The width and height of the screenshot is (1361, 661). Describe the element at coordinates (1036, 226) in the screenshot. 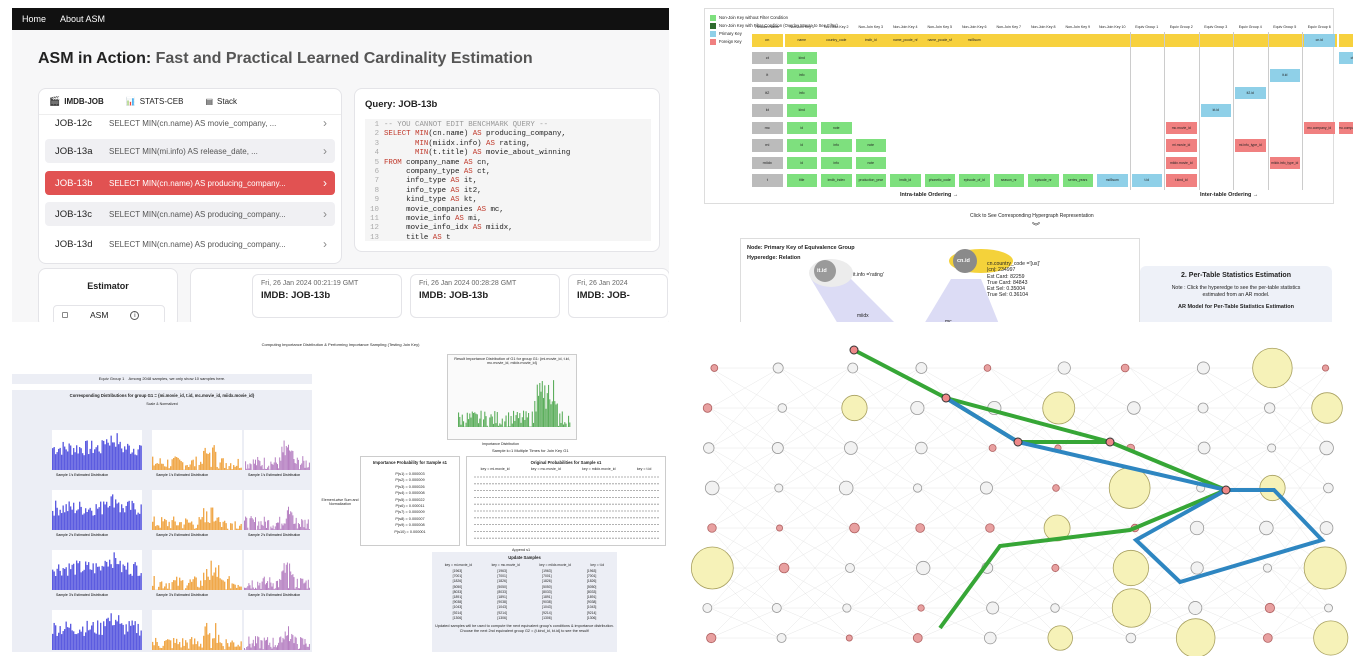

I see `chevron-double-down-icon: ︾` at that location.